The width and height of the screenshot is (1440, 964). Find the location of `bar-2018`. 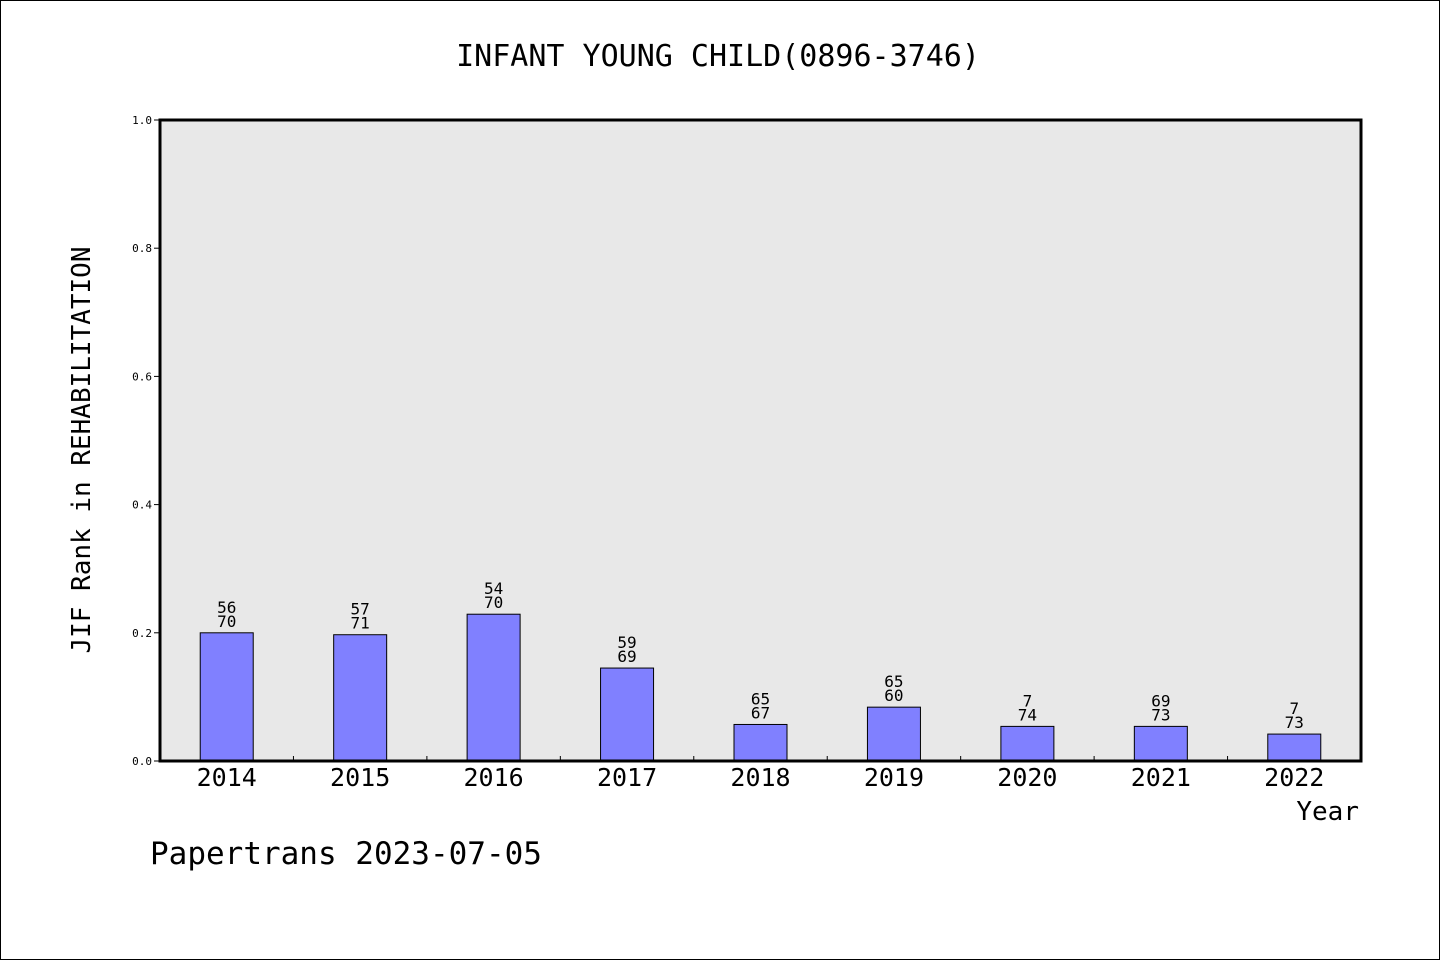

bar-2018 is located at coordinates (760, 742).